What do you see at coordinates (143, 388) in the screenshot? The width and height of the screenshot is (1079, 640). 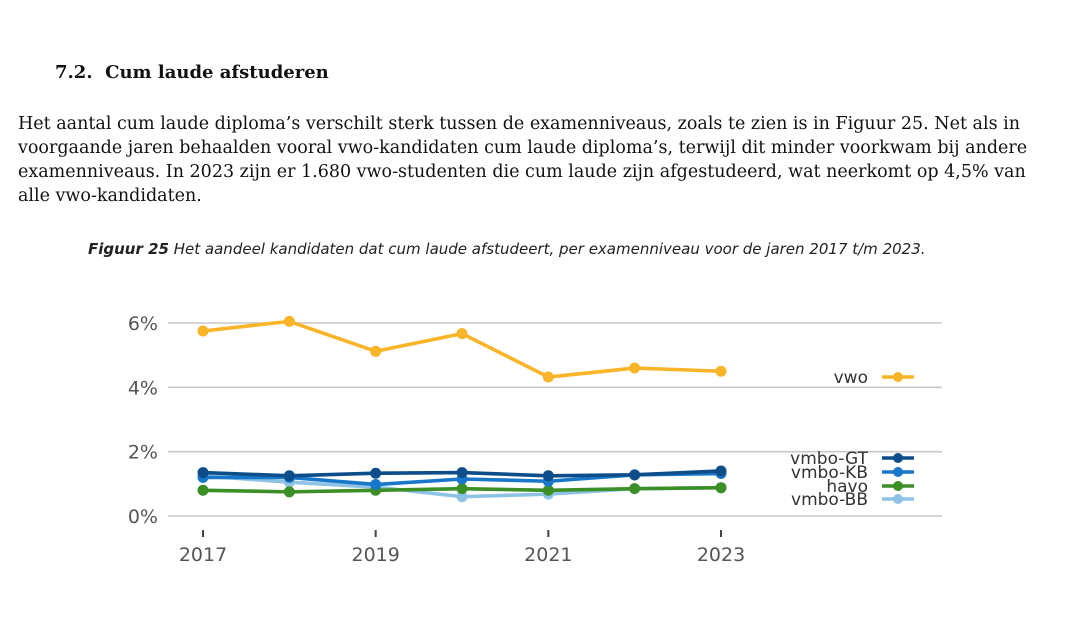 I see `y-tick-label: 4%` at bounding box center [143, 388].